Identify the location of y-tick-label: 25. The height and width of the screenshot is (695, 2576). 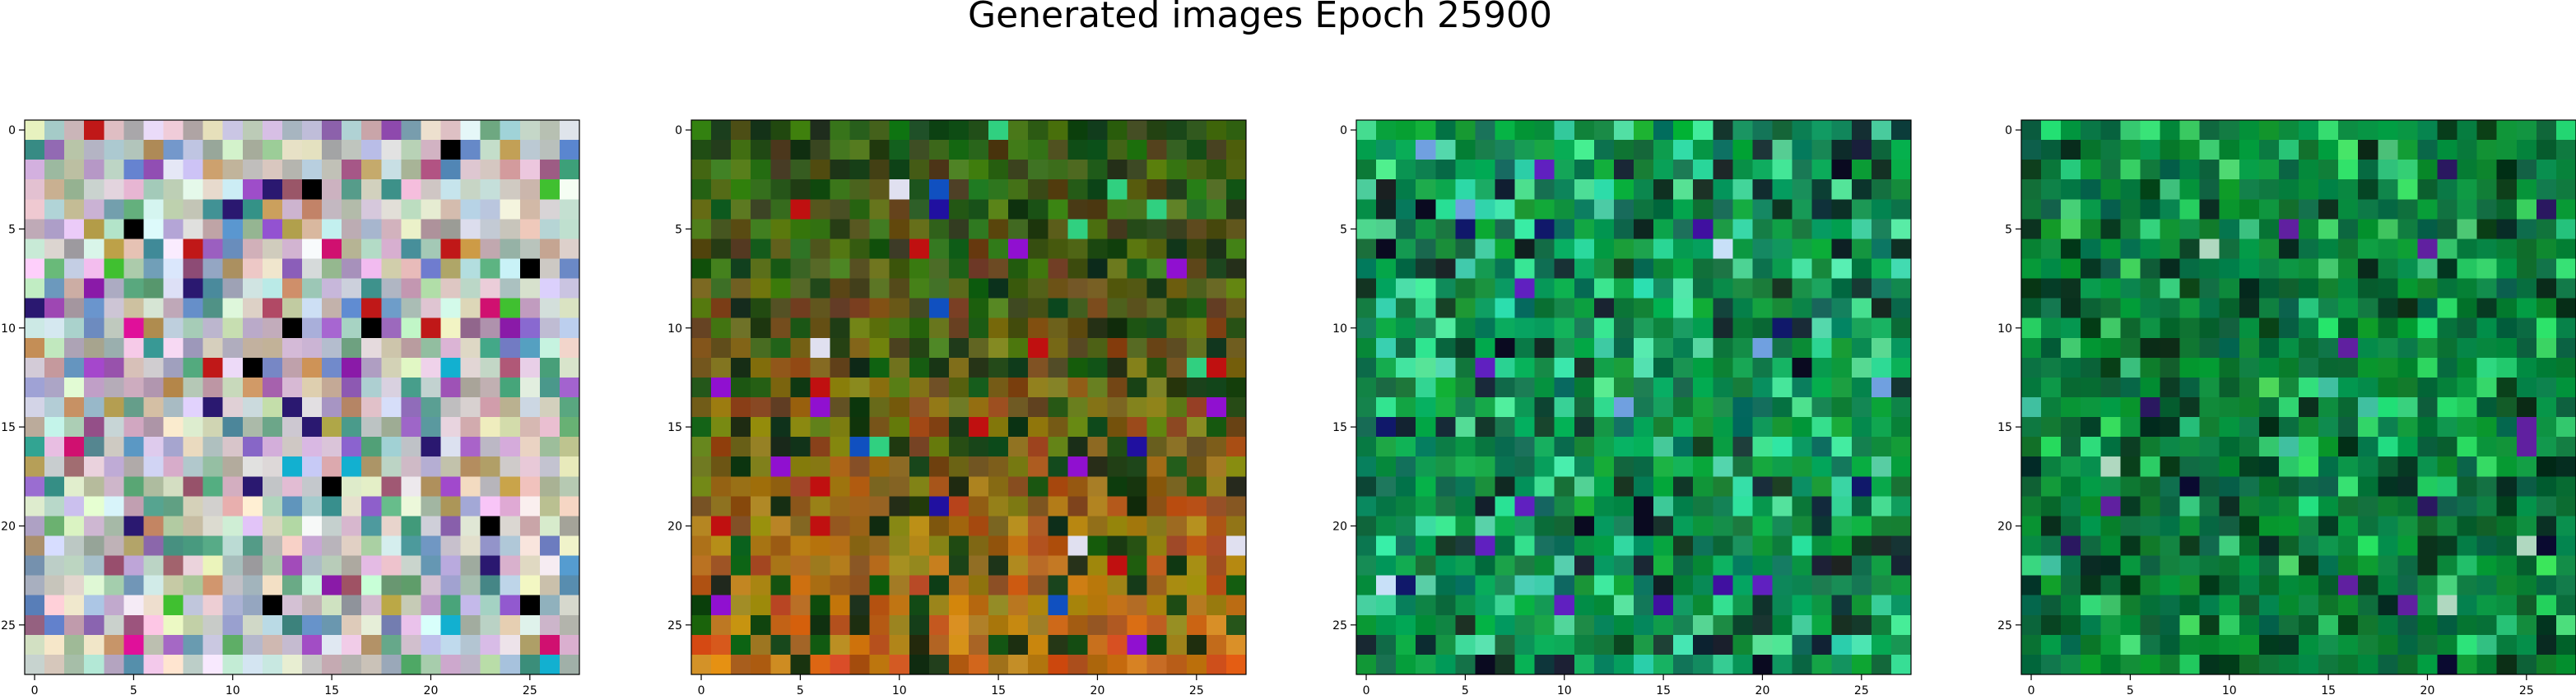
(2004, 625).